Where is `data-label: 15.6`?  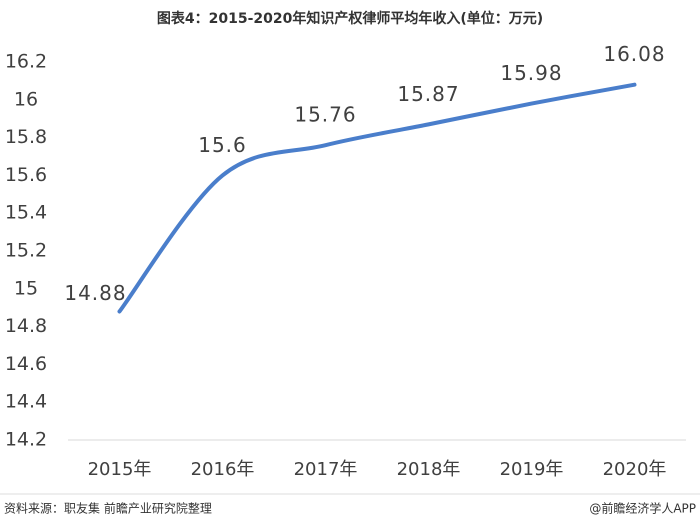 data-label: 15.6 is located at coordinates (222, 145).